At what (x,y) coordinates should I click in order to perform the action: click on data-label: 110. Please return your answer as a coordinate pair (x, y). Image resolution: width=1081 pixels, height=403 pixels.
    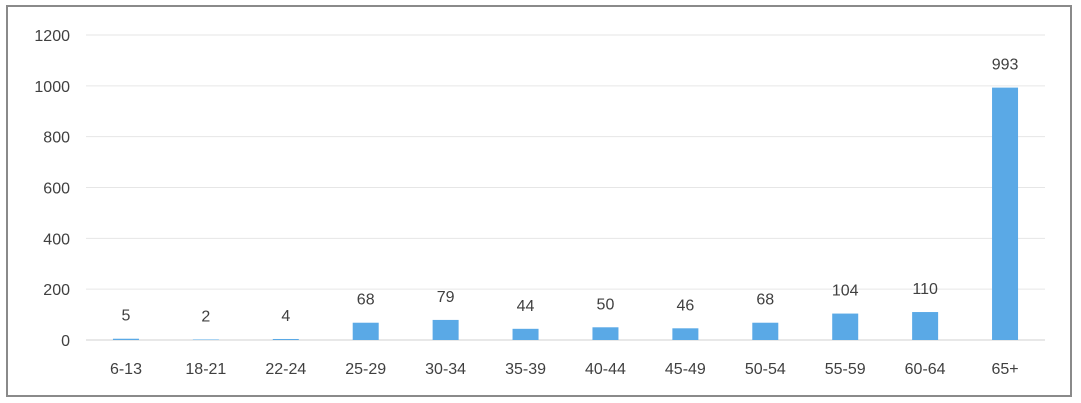
    Looking at the image, I should click on (925, 289).